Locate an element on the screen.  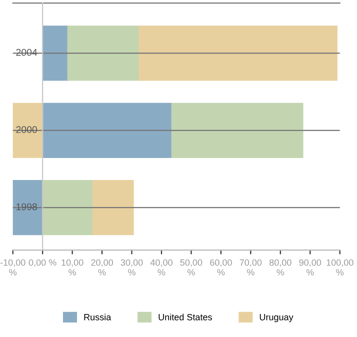
x-tick-label: 100,00 % is located at coordinates (340, 267).